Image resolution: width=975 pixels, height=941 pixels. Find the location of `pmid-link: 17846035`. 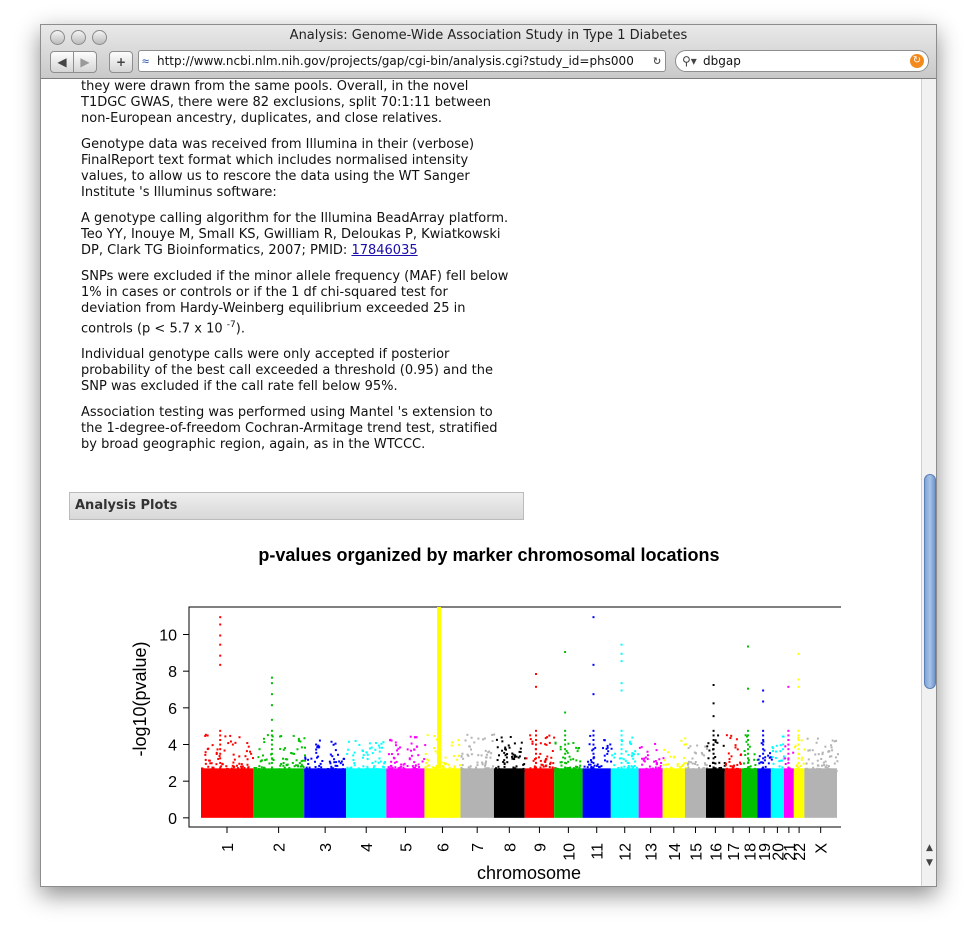

pmid-link: 17846035 is located at coordinates (384, 250).